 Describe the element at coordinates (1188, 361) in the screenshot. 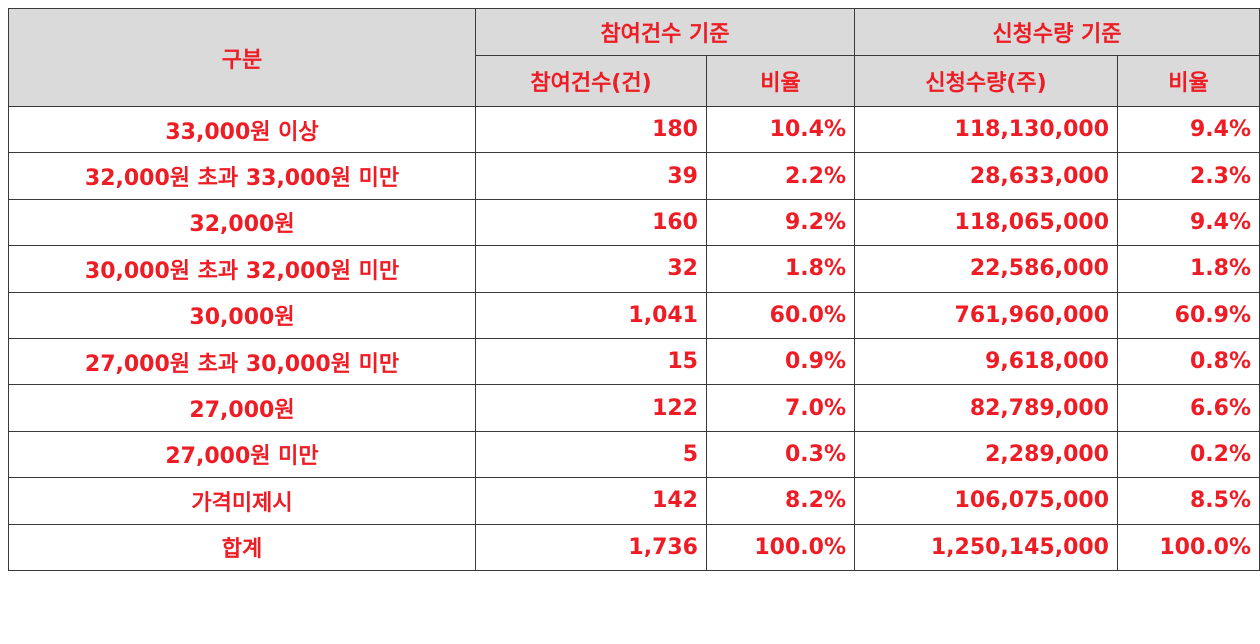

I see `row-qty-ratio: 0.8%` at that location.